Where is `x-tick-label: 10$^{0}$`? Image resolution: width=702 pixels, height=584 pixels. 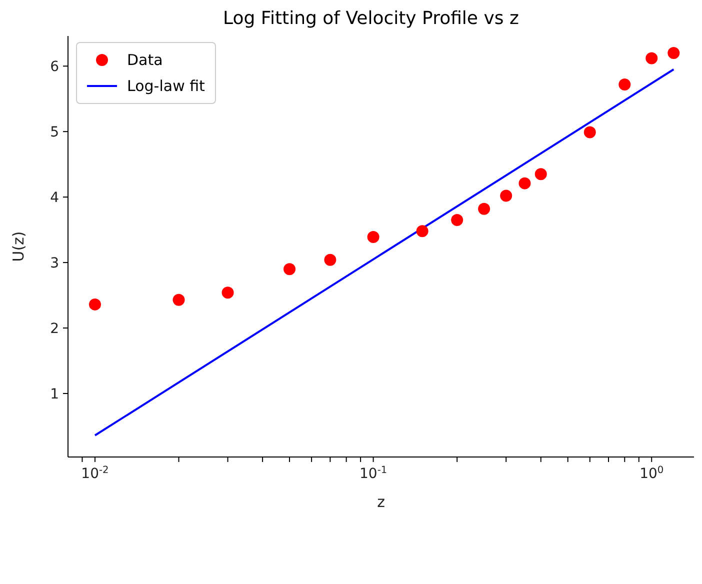
x-tick-label: 10$^{0}$ is located at coordinates (652, 473).